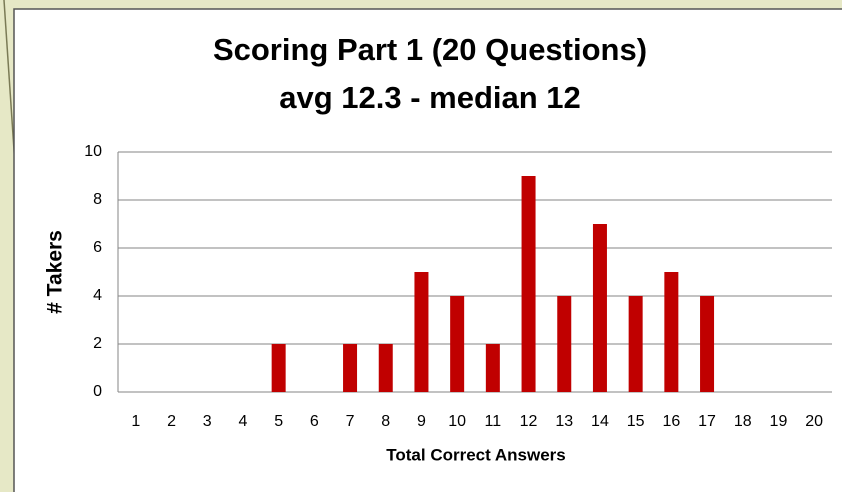  What do you see at coordinates (97, 343) in the screenshot?
I see `y-tick-label: 2` at bounding box center [97, 343].